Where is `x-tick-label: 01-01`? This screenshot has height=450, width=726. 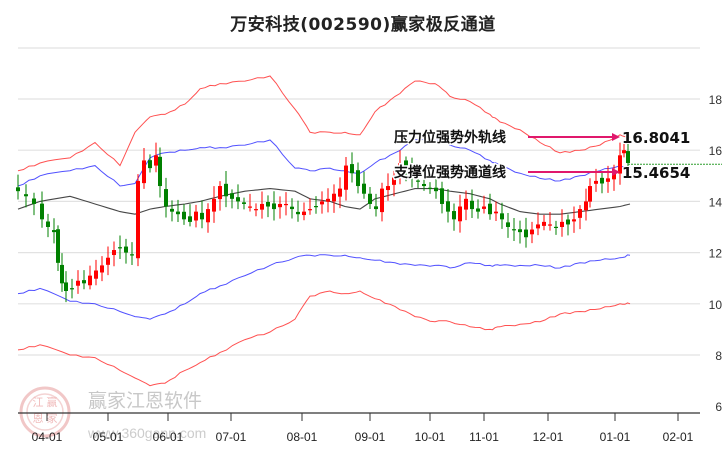
x-tick-label: 01-01 is located at coordinates (615, 437).